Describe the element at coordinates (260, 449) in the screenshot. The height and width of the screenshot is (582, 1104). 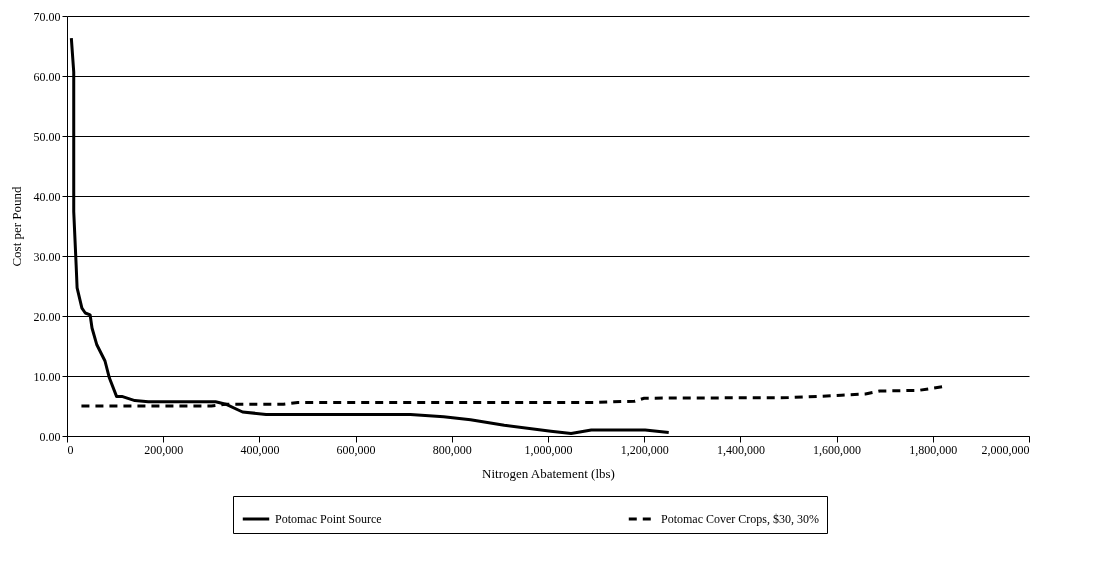
I see `x-tick-label: 400,000` at that location.